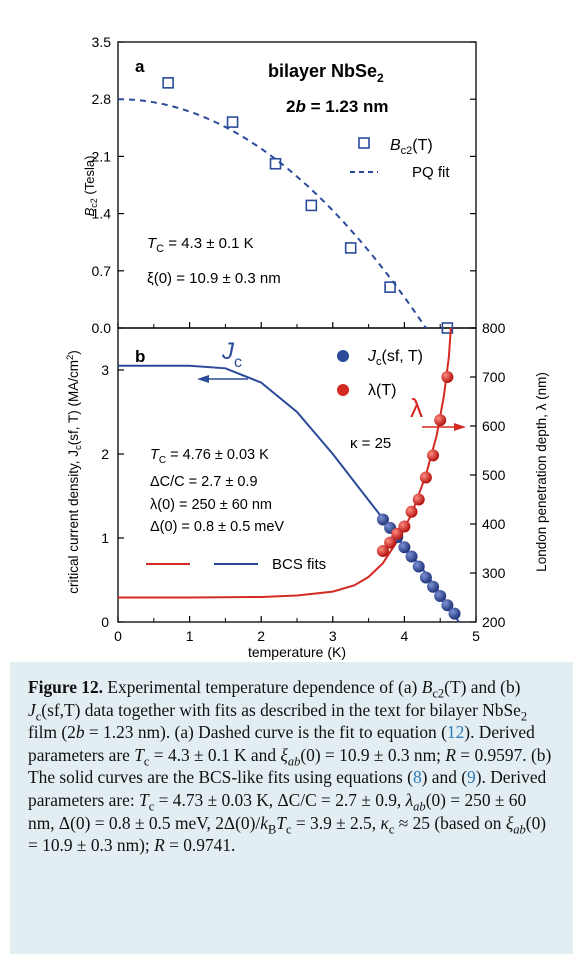 The image size is (585, 962). What do you see at coordinates (400, 159) in the screenshot?
I see `panel-a-legend: Bc2(T) PQ fit` at bounding box center [400, 159].